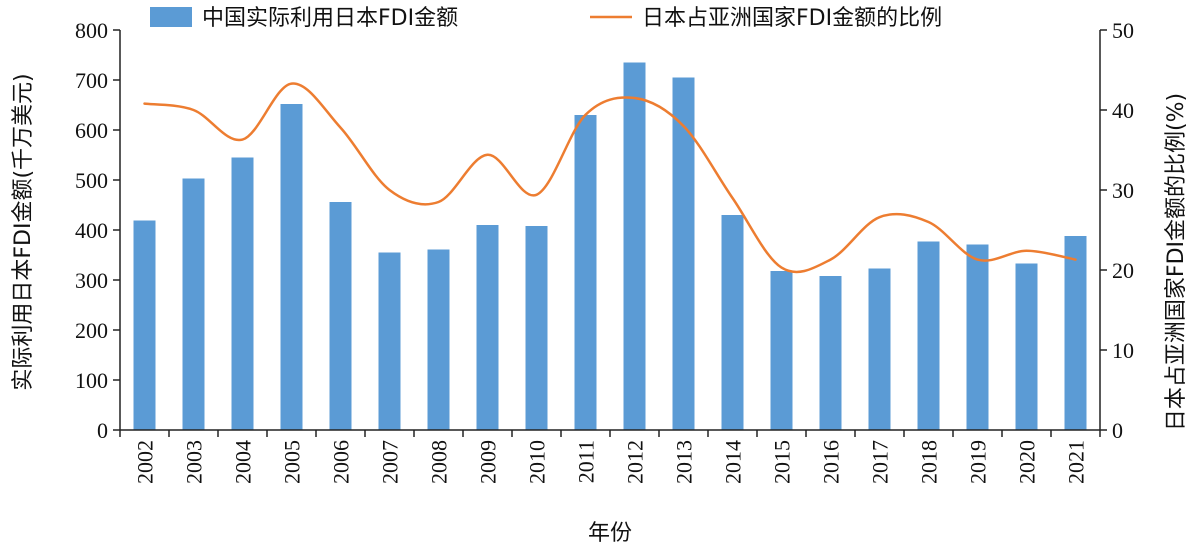  Describe the element at coordinates (243, 462) in the screenshot. I see `x-tick-label-2004: 2004` at that location.